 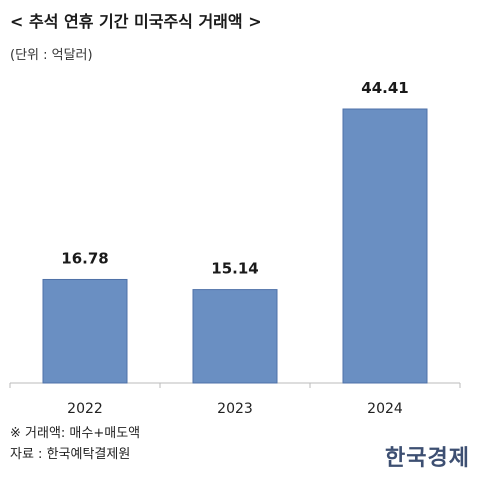 I want to click on x-tick-label-2024: 2024, so click(x=385, y=409).